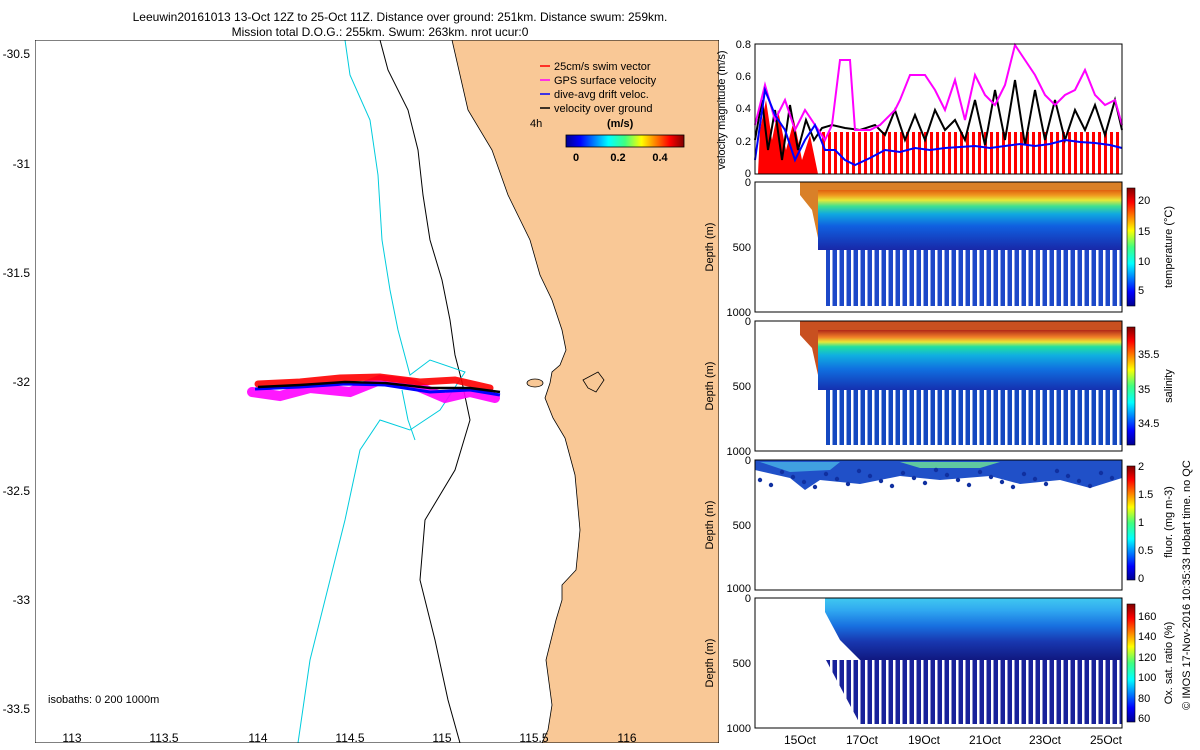  Describe the element at coordinates (349, 738) in the screenshot. I see `lon-tick: 114.5` at that location.